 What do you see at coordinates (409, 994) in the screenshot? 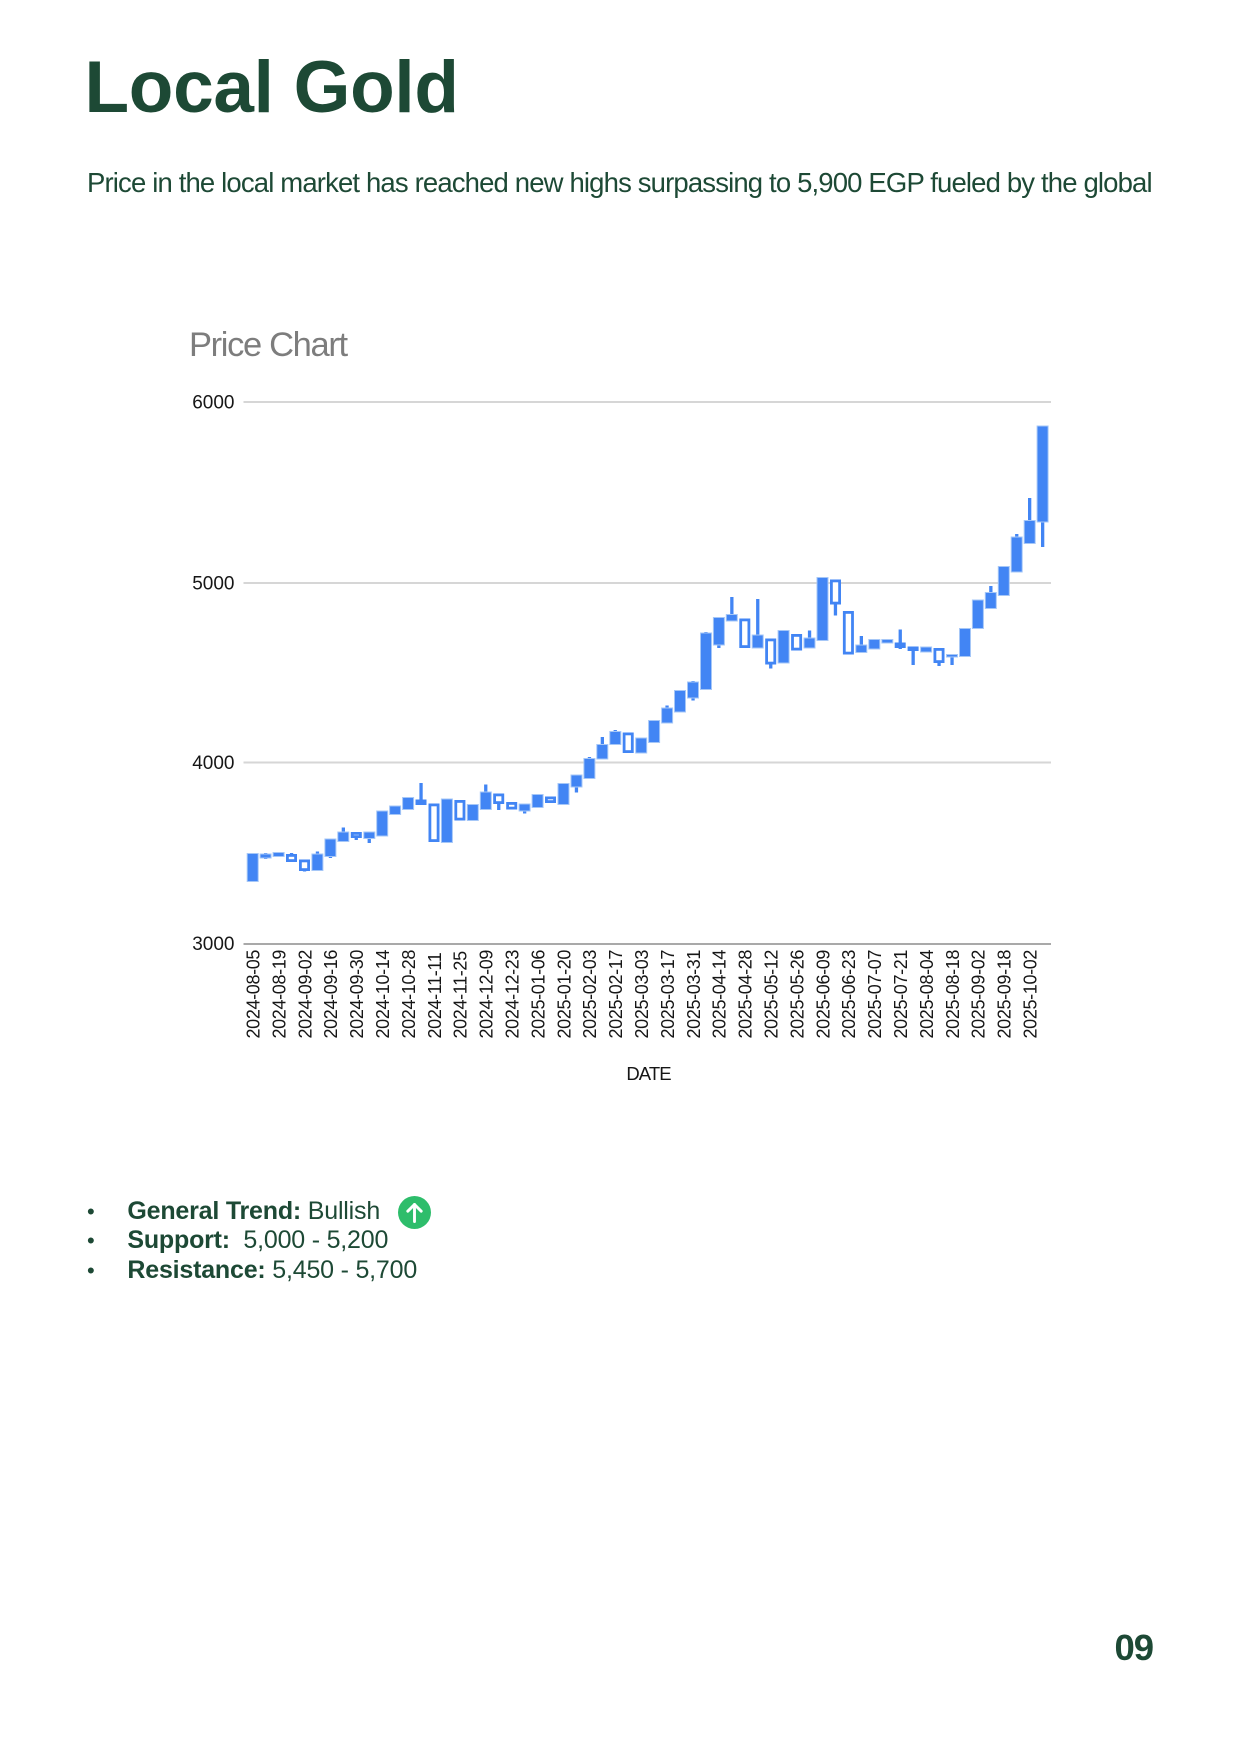
I see `svg-text: 2024-10-28` at bounding box center [409, 994].